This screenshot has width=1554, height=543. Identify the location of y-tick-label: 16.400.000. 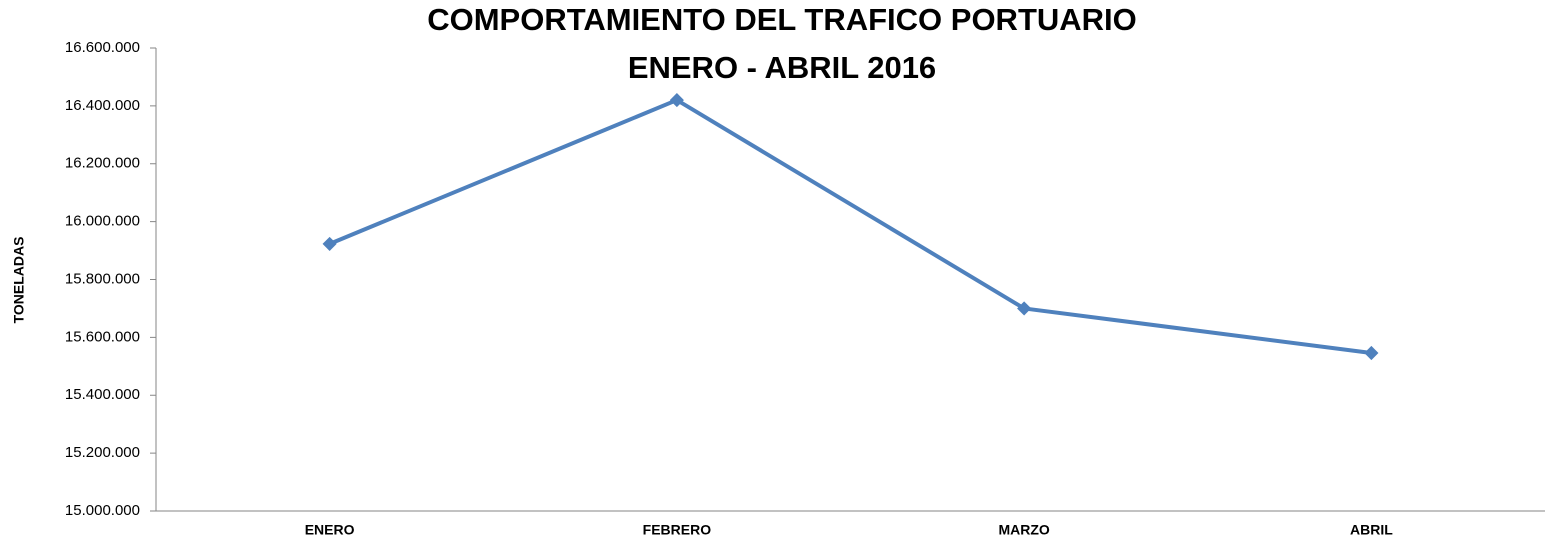
(102, 105).